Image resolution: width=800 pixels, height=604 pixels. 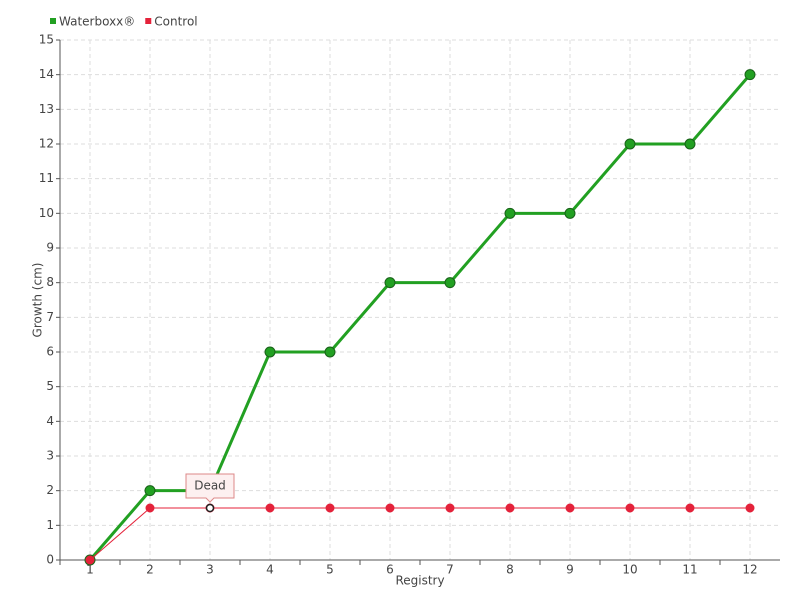 What do you see at coordinates (97, 22) in the screenshot?
I see `legend-label: Waterboxx®` at bounding box center [97, 22].